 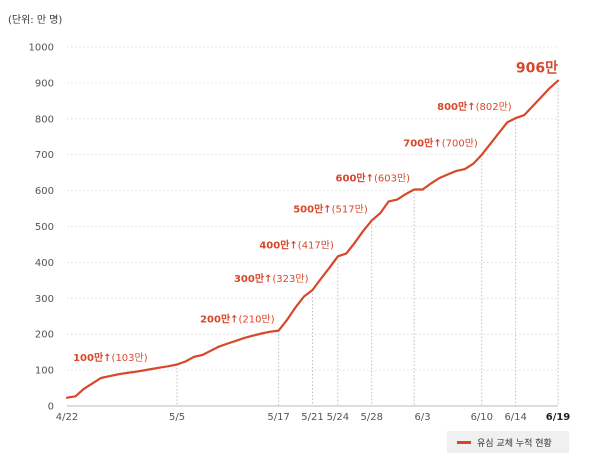 I want to click on x-tick-label: 6/3, so click(x=423, y=417).